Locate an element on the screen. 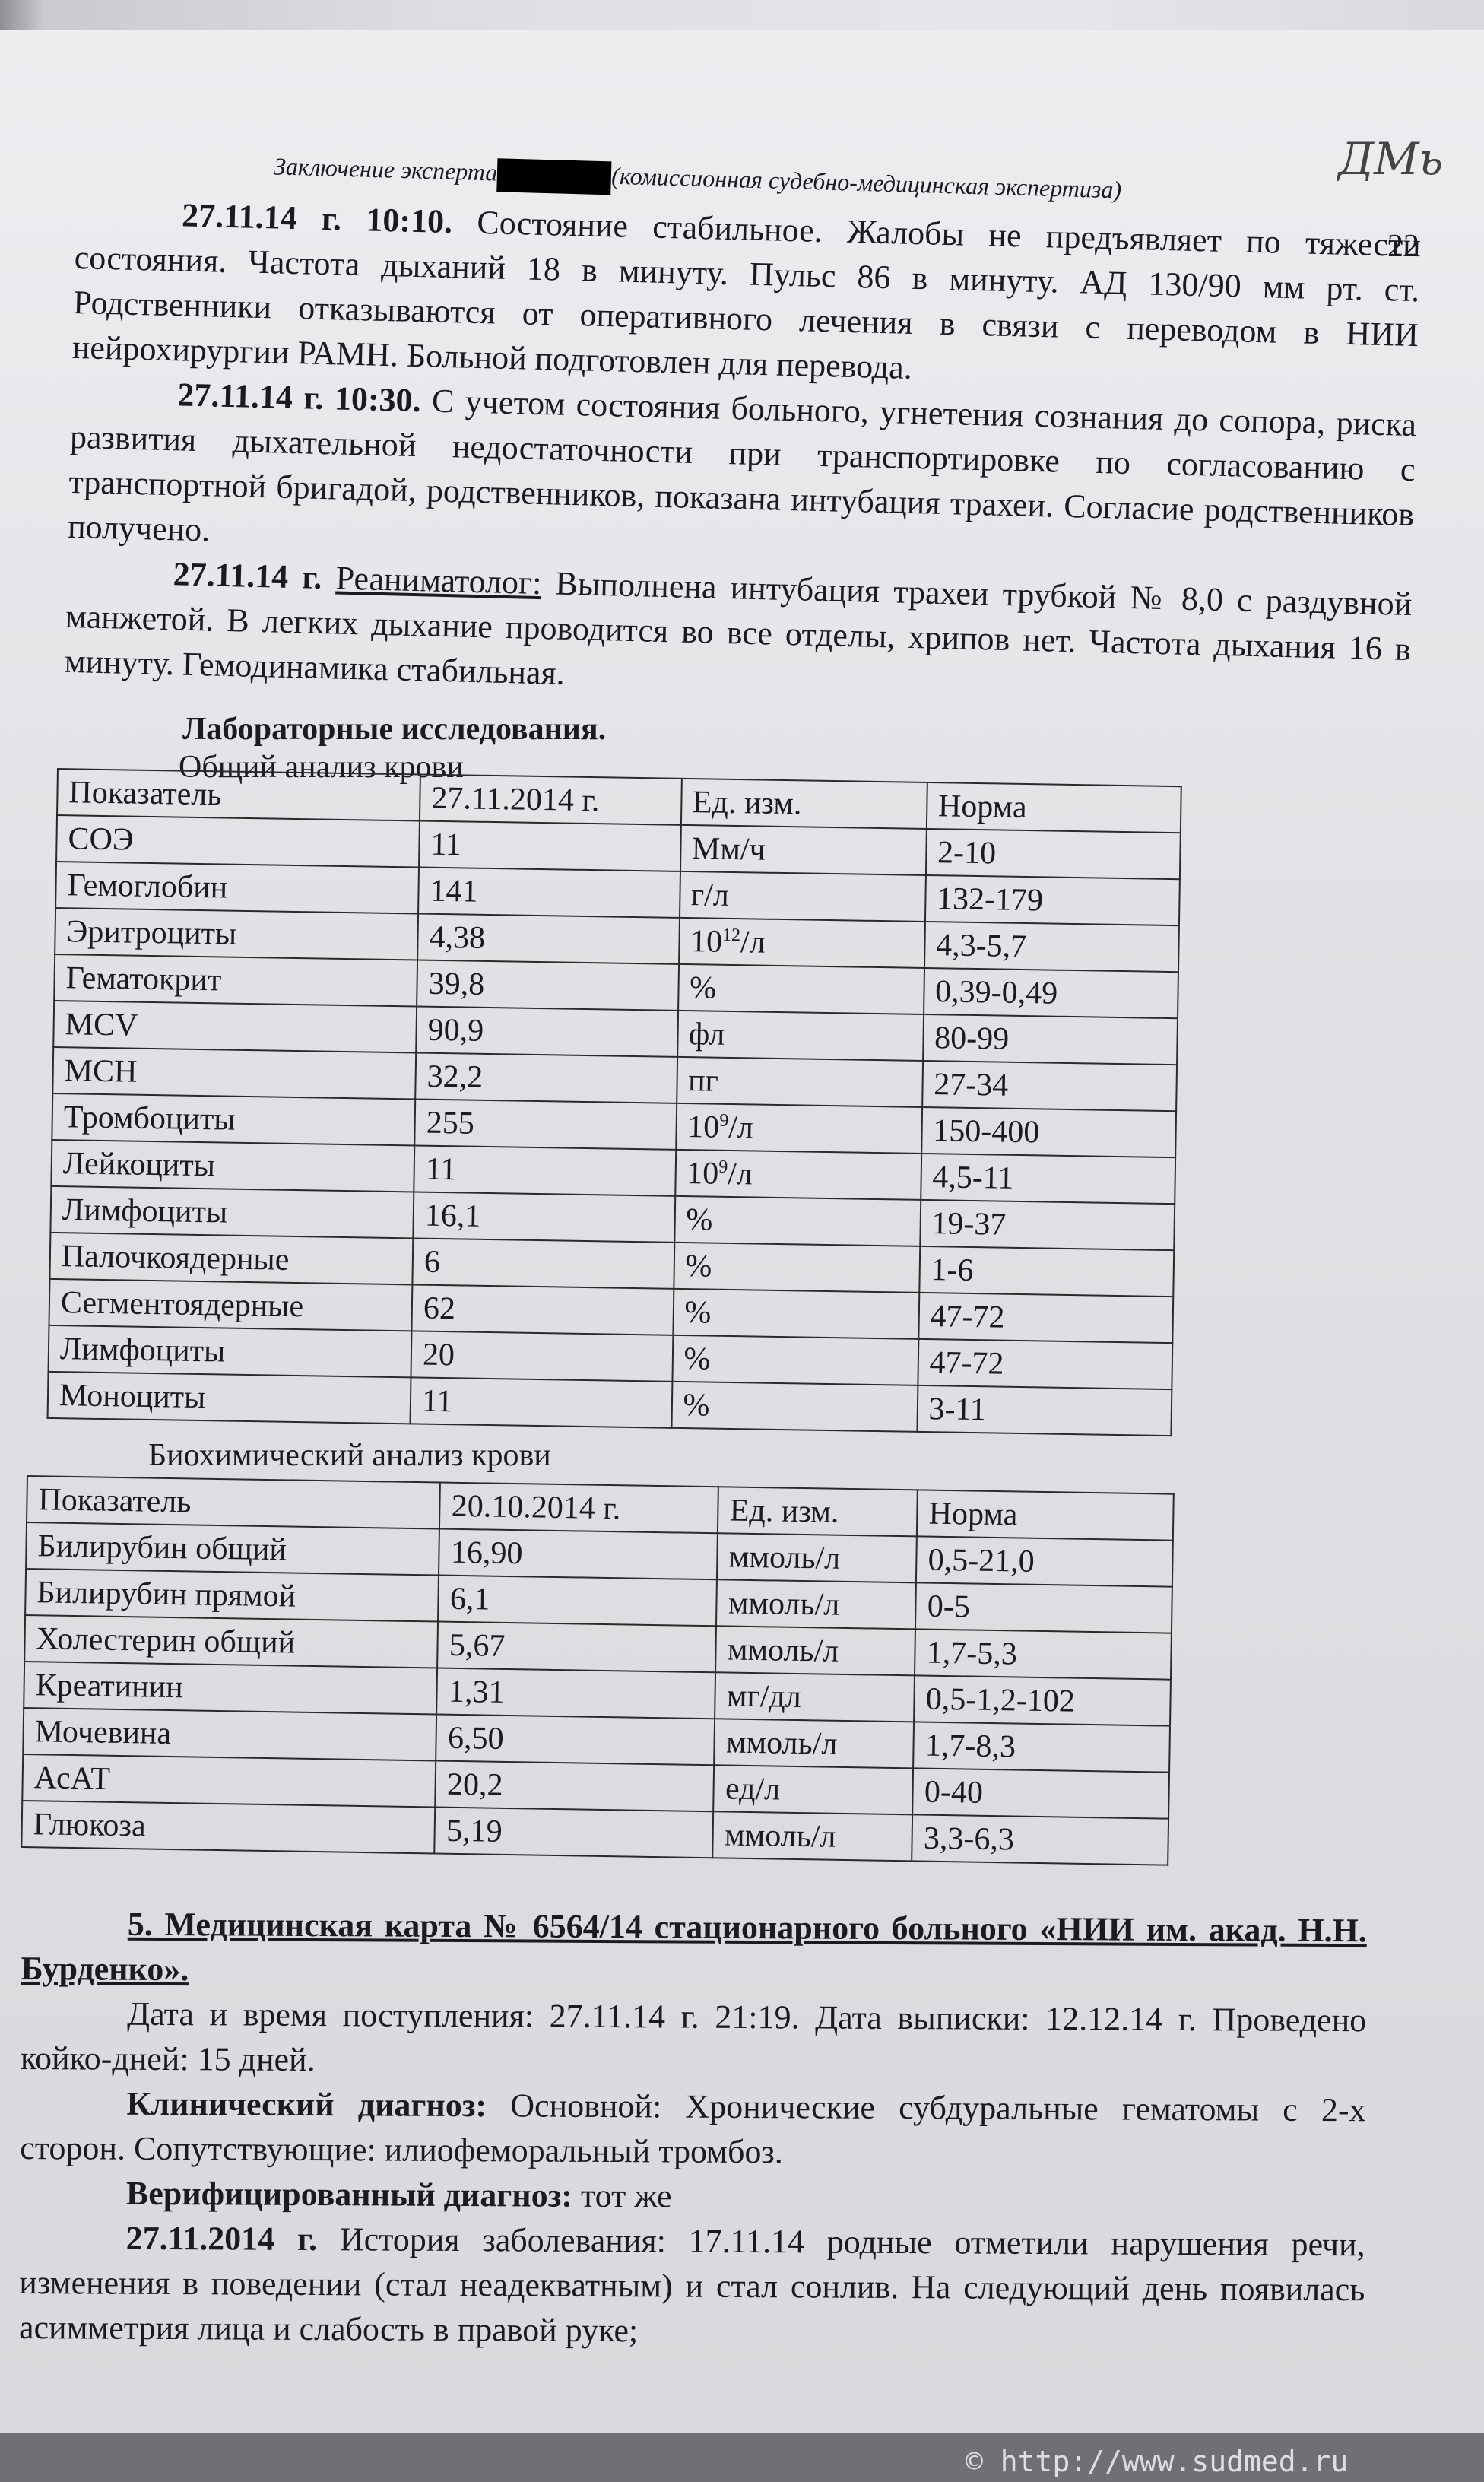 This screenshot has width=1484, height=2482. paragraph-text: Верифицированный диагноз: is located at coordinates (349, 2194).